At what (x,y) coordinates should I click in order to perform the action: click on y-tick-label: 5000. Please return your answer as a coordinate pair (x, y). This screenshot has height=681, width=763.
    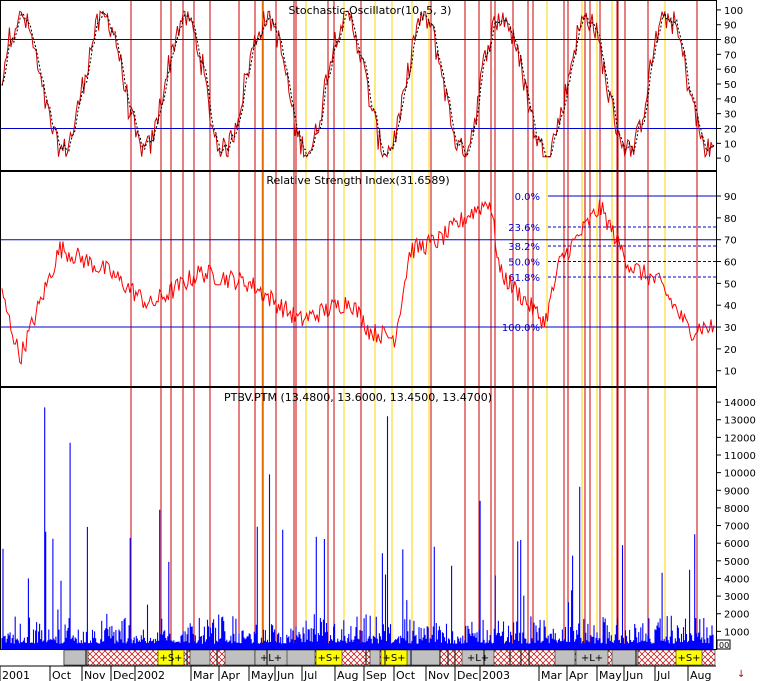
    Looking at the image, I should click on (736, 562).